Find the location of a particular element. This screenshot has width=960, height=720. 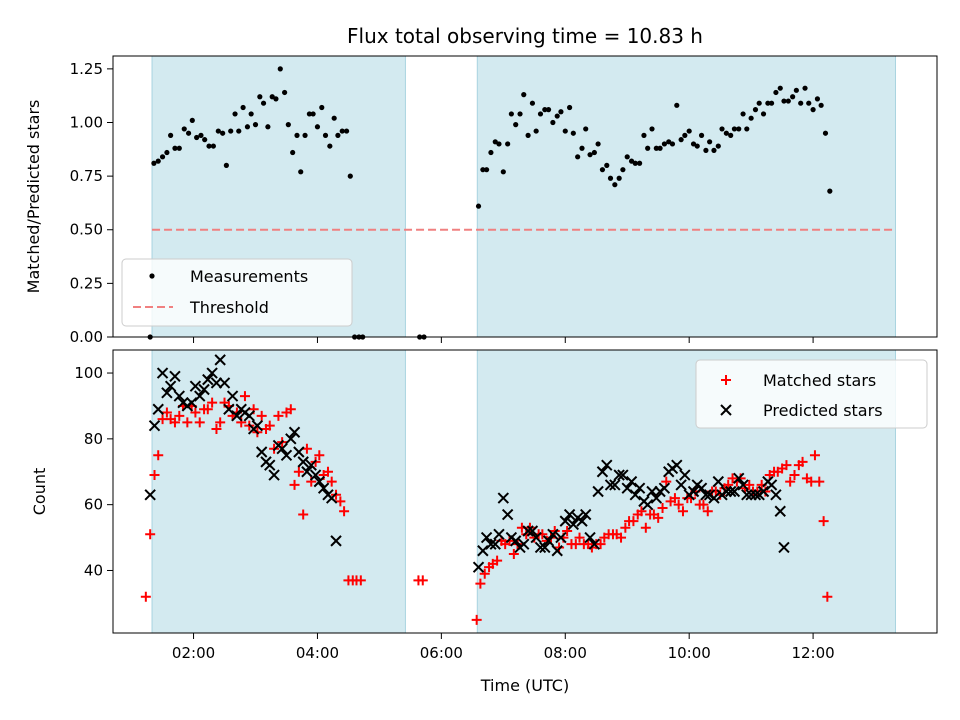

bottom-y-ticks: 40 60 80 100 is located at coordinates (93, 471).